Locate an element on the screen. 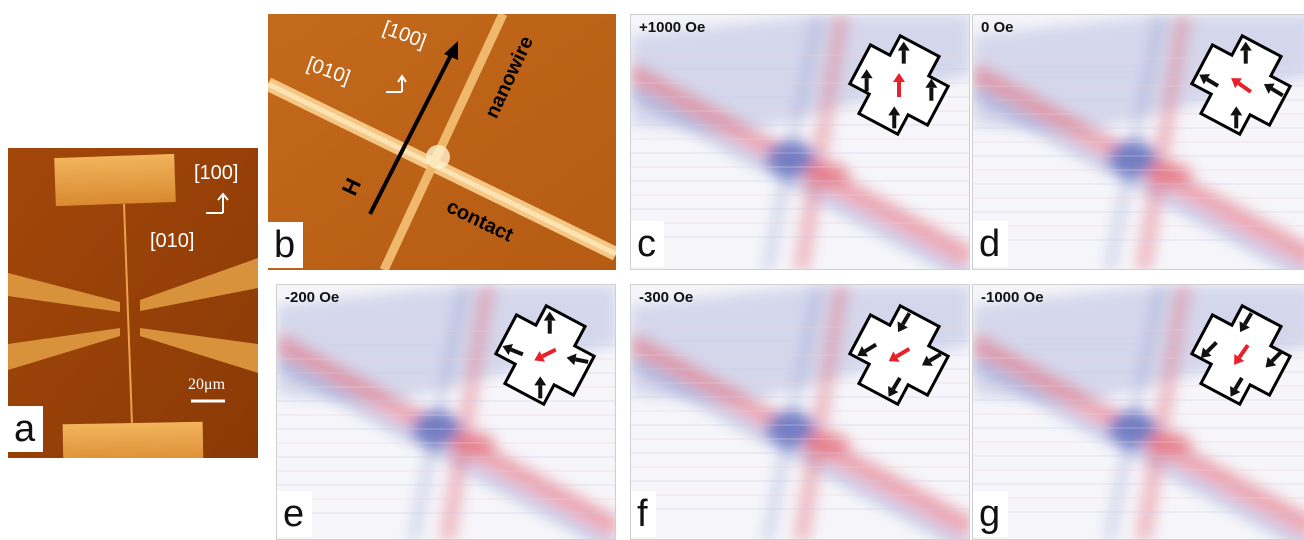 The image size is (1304, 540). panel-g-mfm-image: -1000 Oe g is located at coordinates (1138, 412).